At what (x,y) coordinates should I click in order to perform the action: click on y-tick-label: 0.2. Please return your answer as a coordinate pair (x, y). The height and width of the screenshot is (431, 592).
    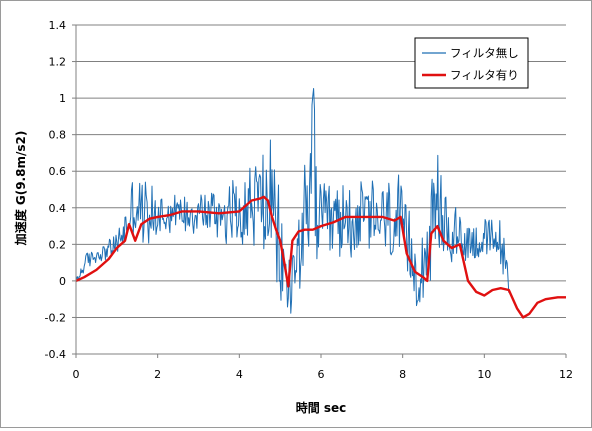
    Looking at the image, I should click on (58, 244).